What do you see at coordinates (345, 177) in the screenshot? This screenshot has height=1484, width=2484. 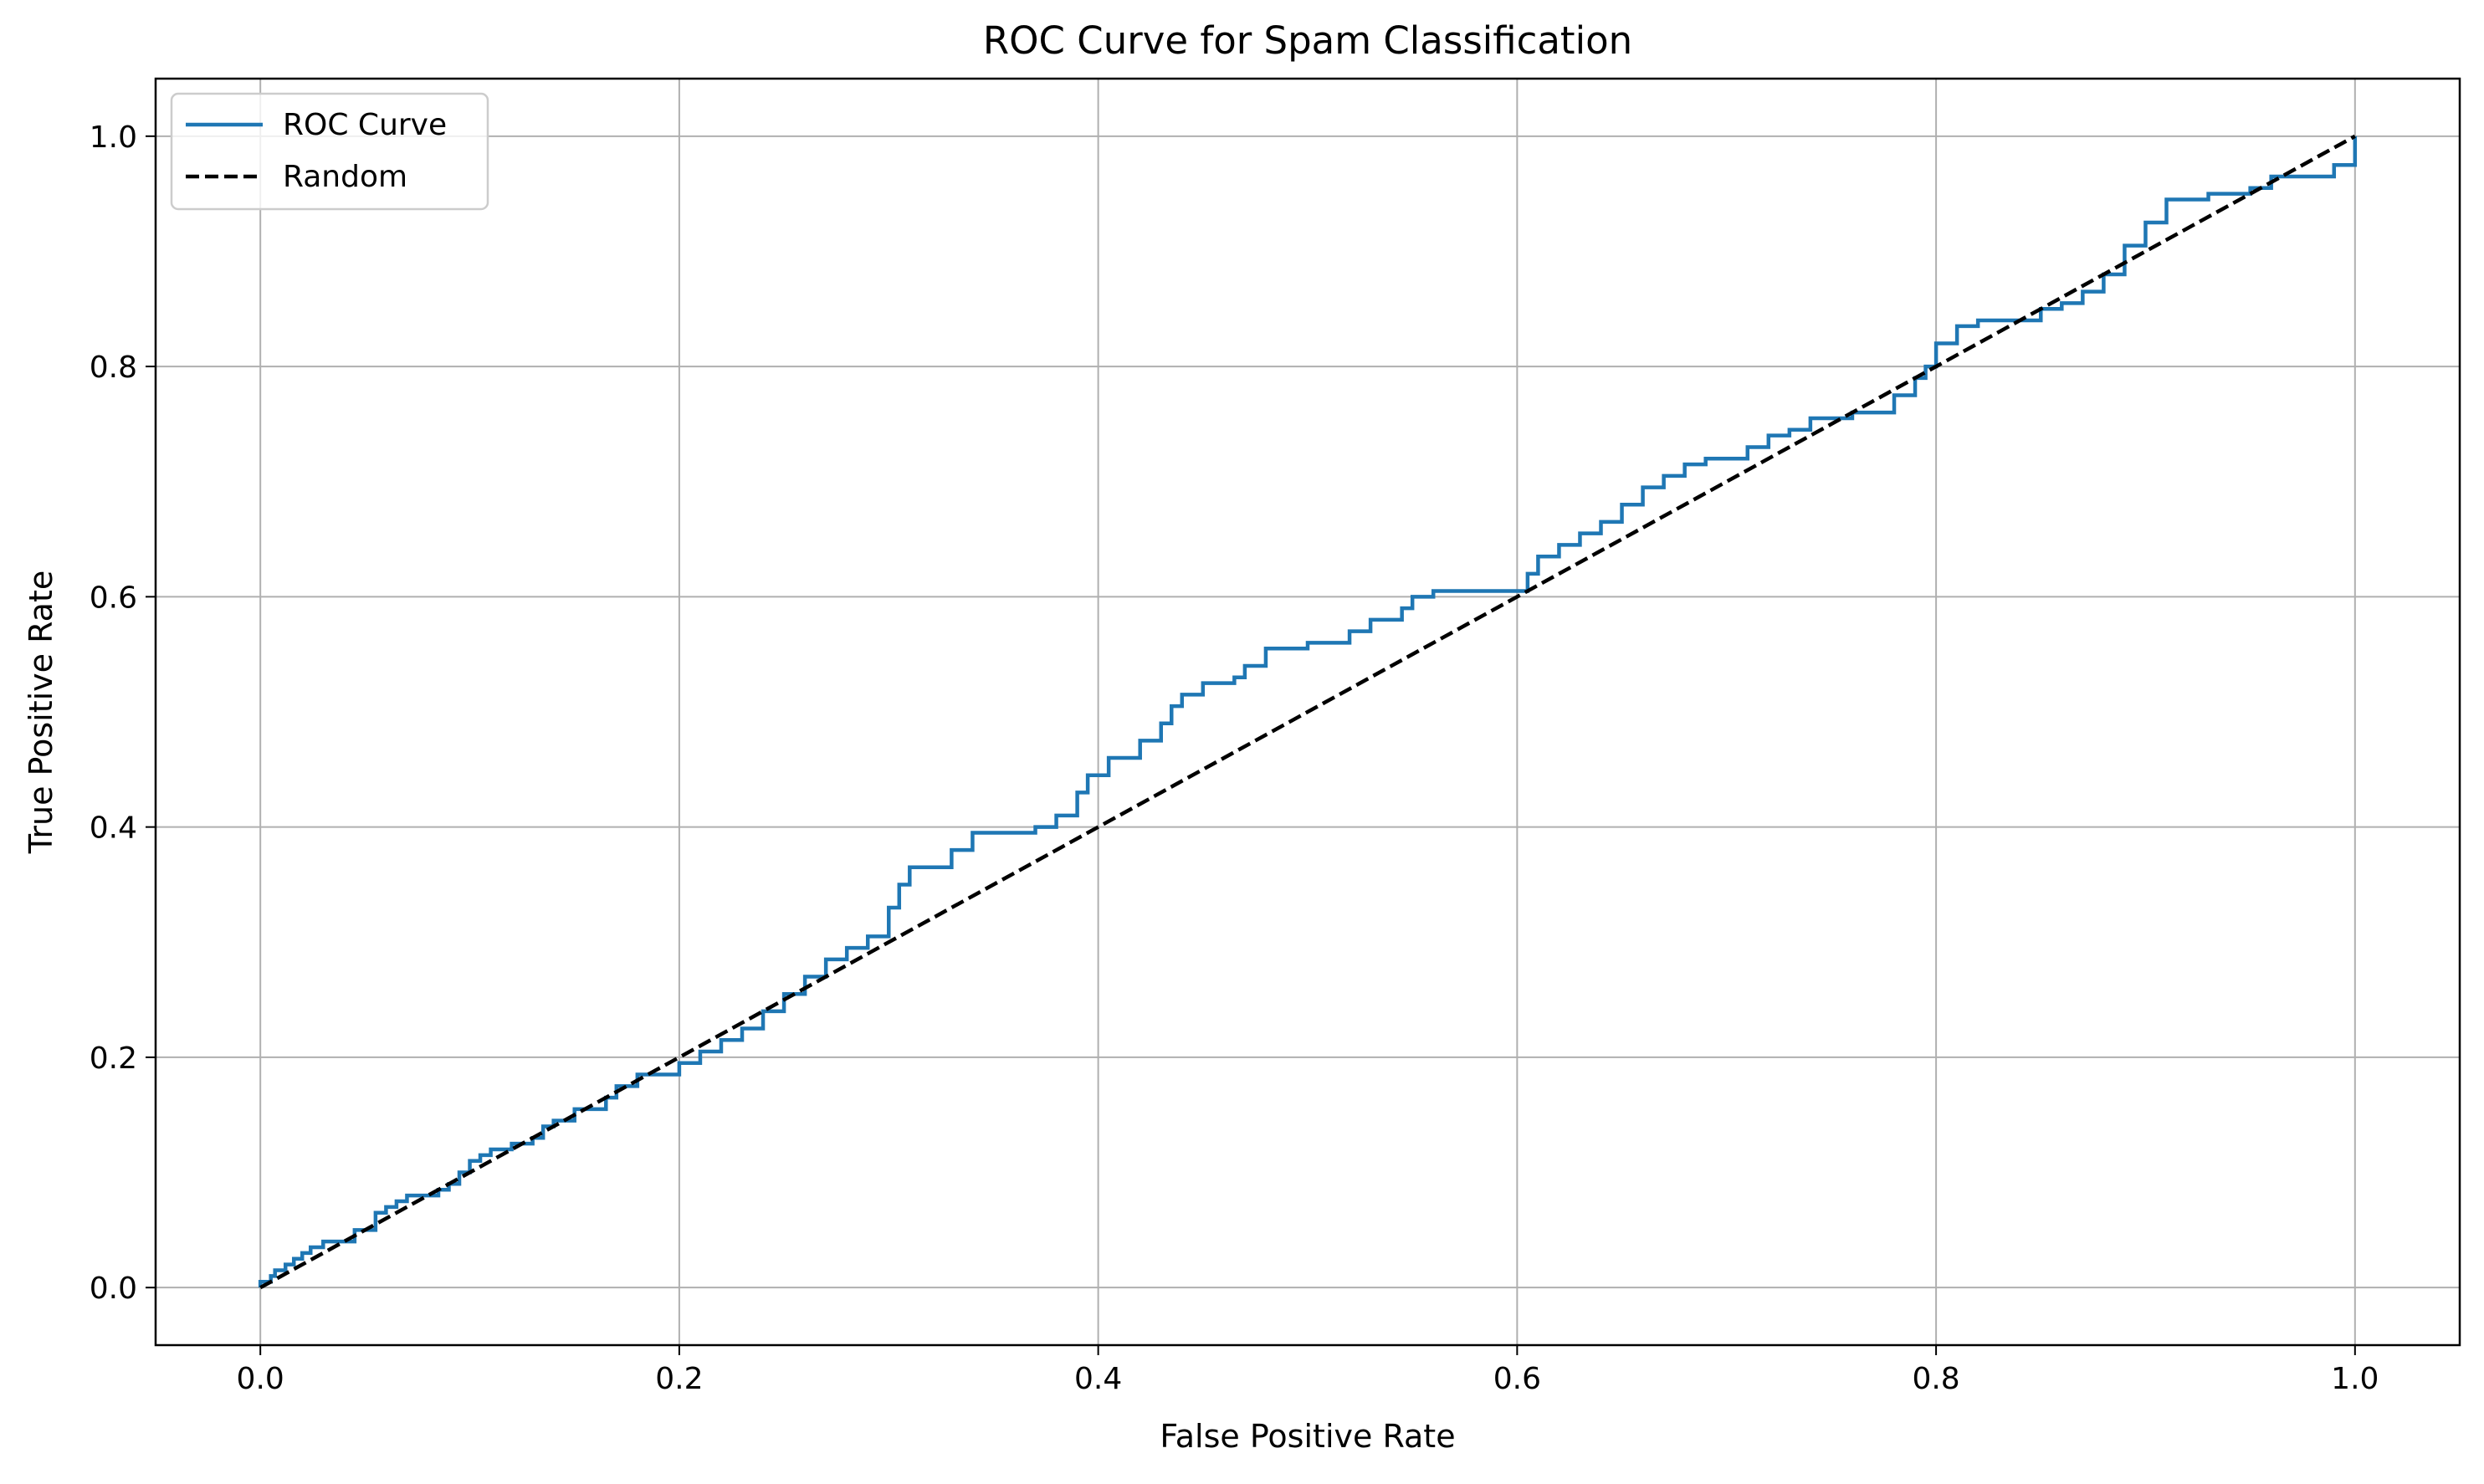 I see `legend-random-label: Random` at bounding box center [345, 177].